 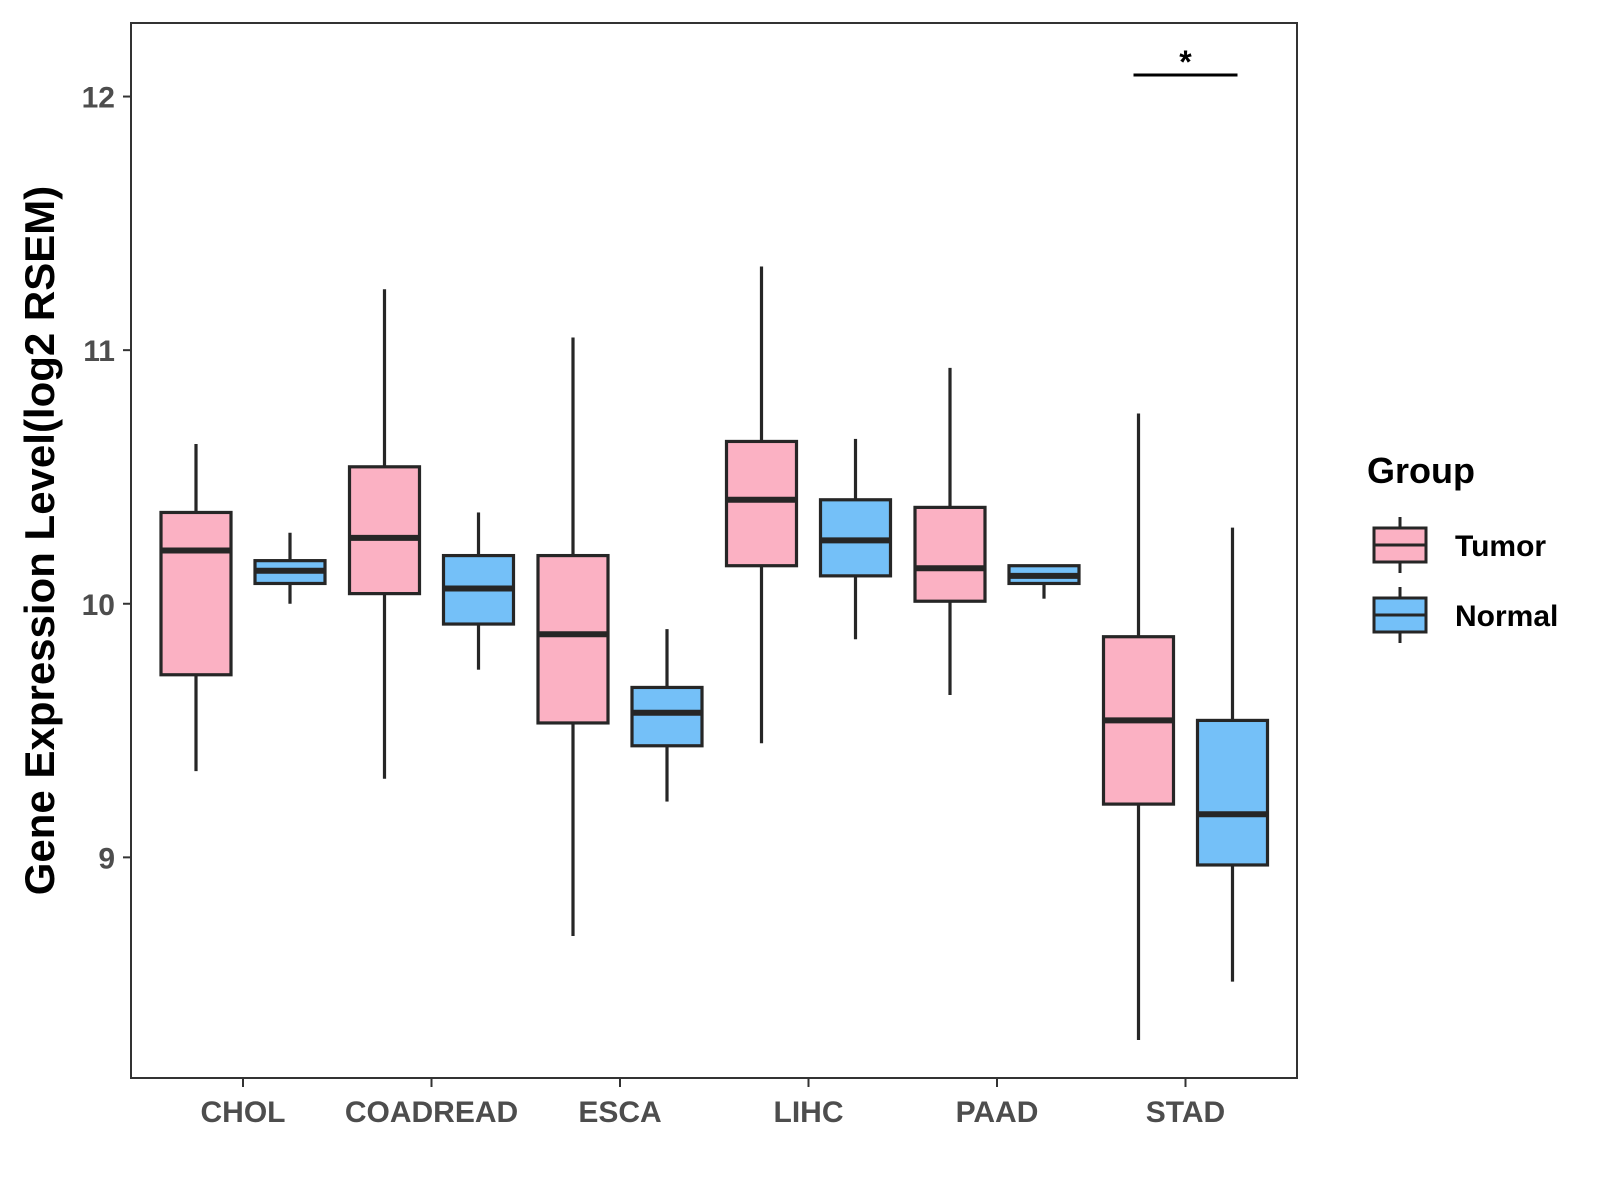 What do you see at coordinates (855, 539) in the screenshot?
I see `box-normal-lihc` at bounding box center [855, 539].